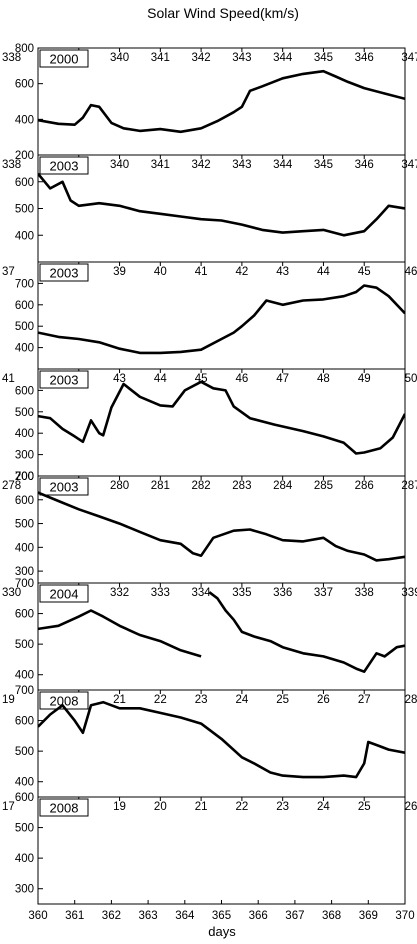 The width and height of the screenshot is (417, 944). I want to click on panel-4: 200300400500600414243444546474849502003, so click(209, 425).